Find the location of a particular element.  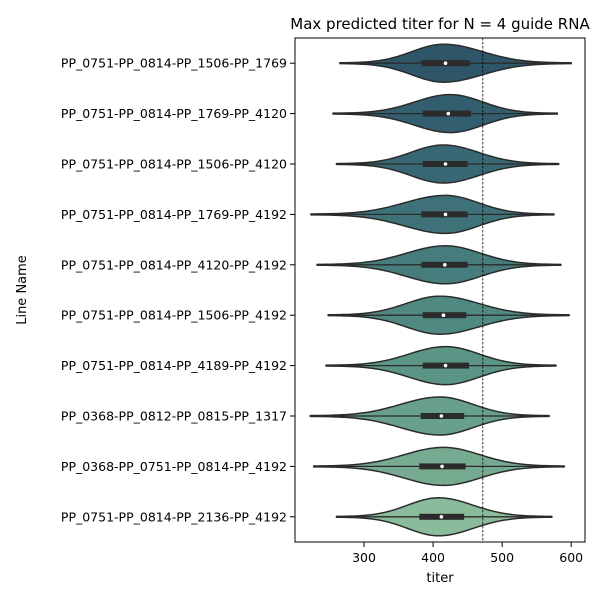

x-axis-ticks: 300 400 500 600 is located at coordinates (467, 553).